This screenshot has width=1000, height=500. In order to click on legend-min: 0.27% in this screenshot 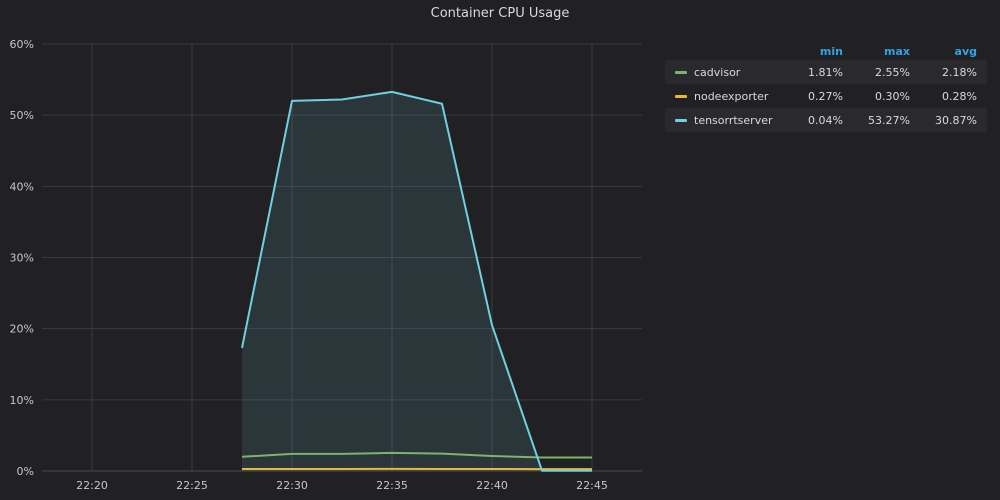, I will do `click(825, 96)`.